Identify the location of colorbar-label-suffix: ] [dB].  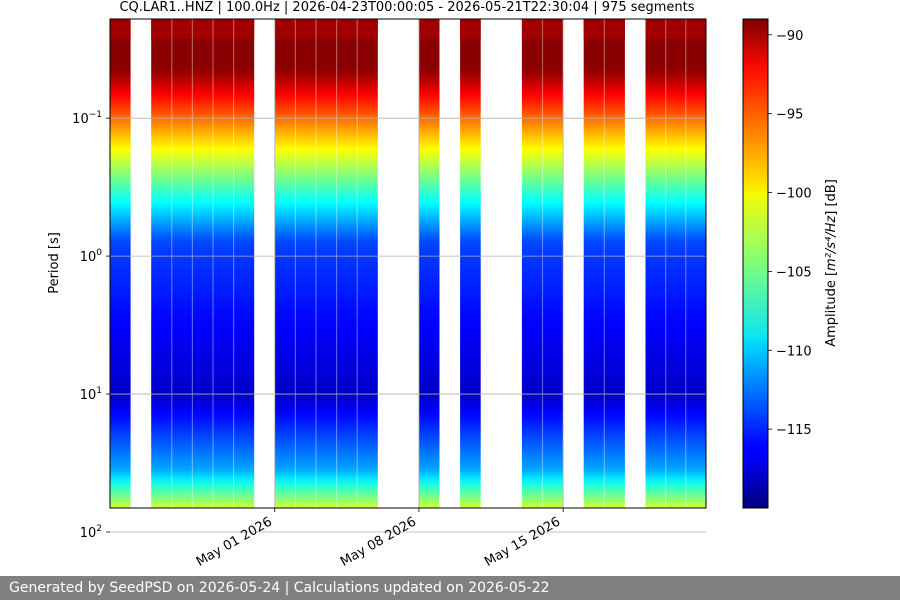
(831, 197).